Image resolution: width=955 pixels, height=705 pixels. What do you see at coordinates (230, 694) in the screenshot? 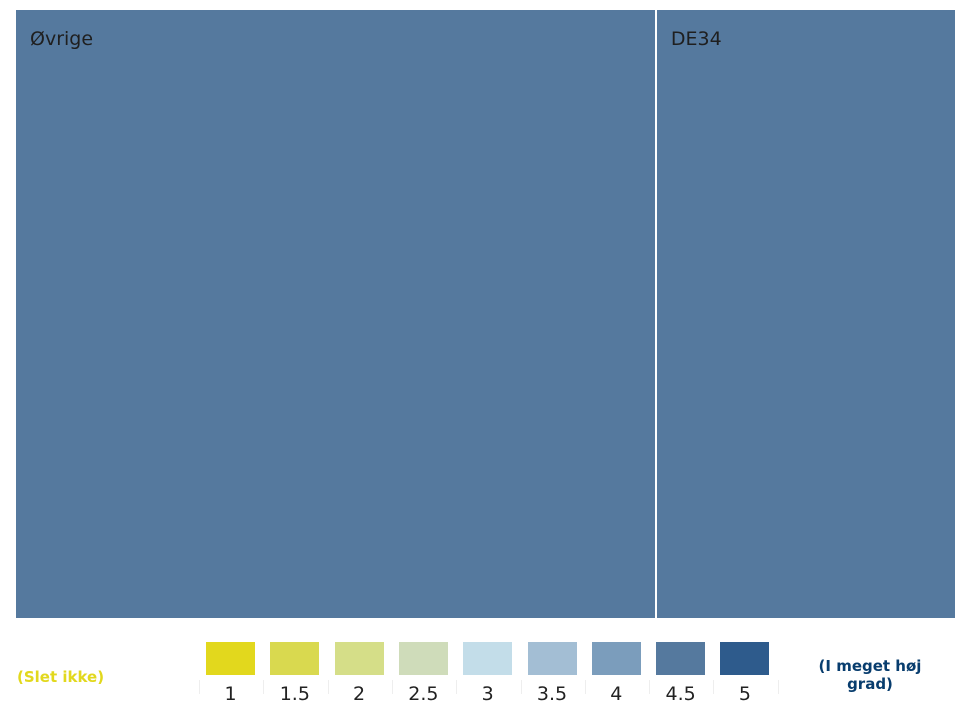
I see `legend-tick-label: 1` at bounding box center [230, 694].